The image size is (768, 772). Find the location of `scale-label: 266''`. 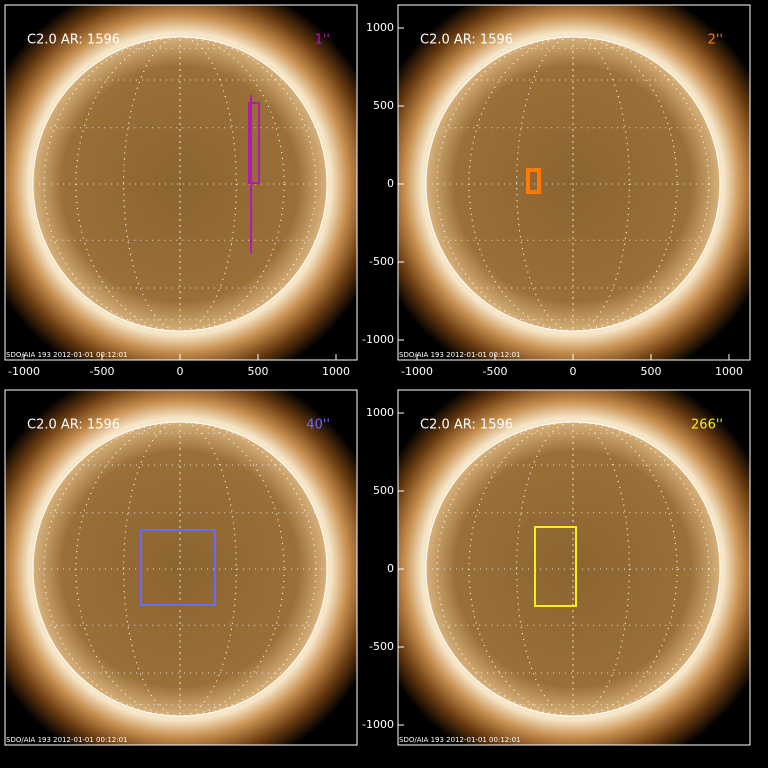

scale-label: 266'' is located at coordinates (707, 425).